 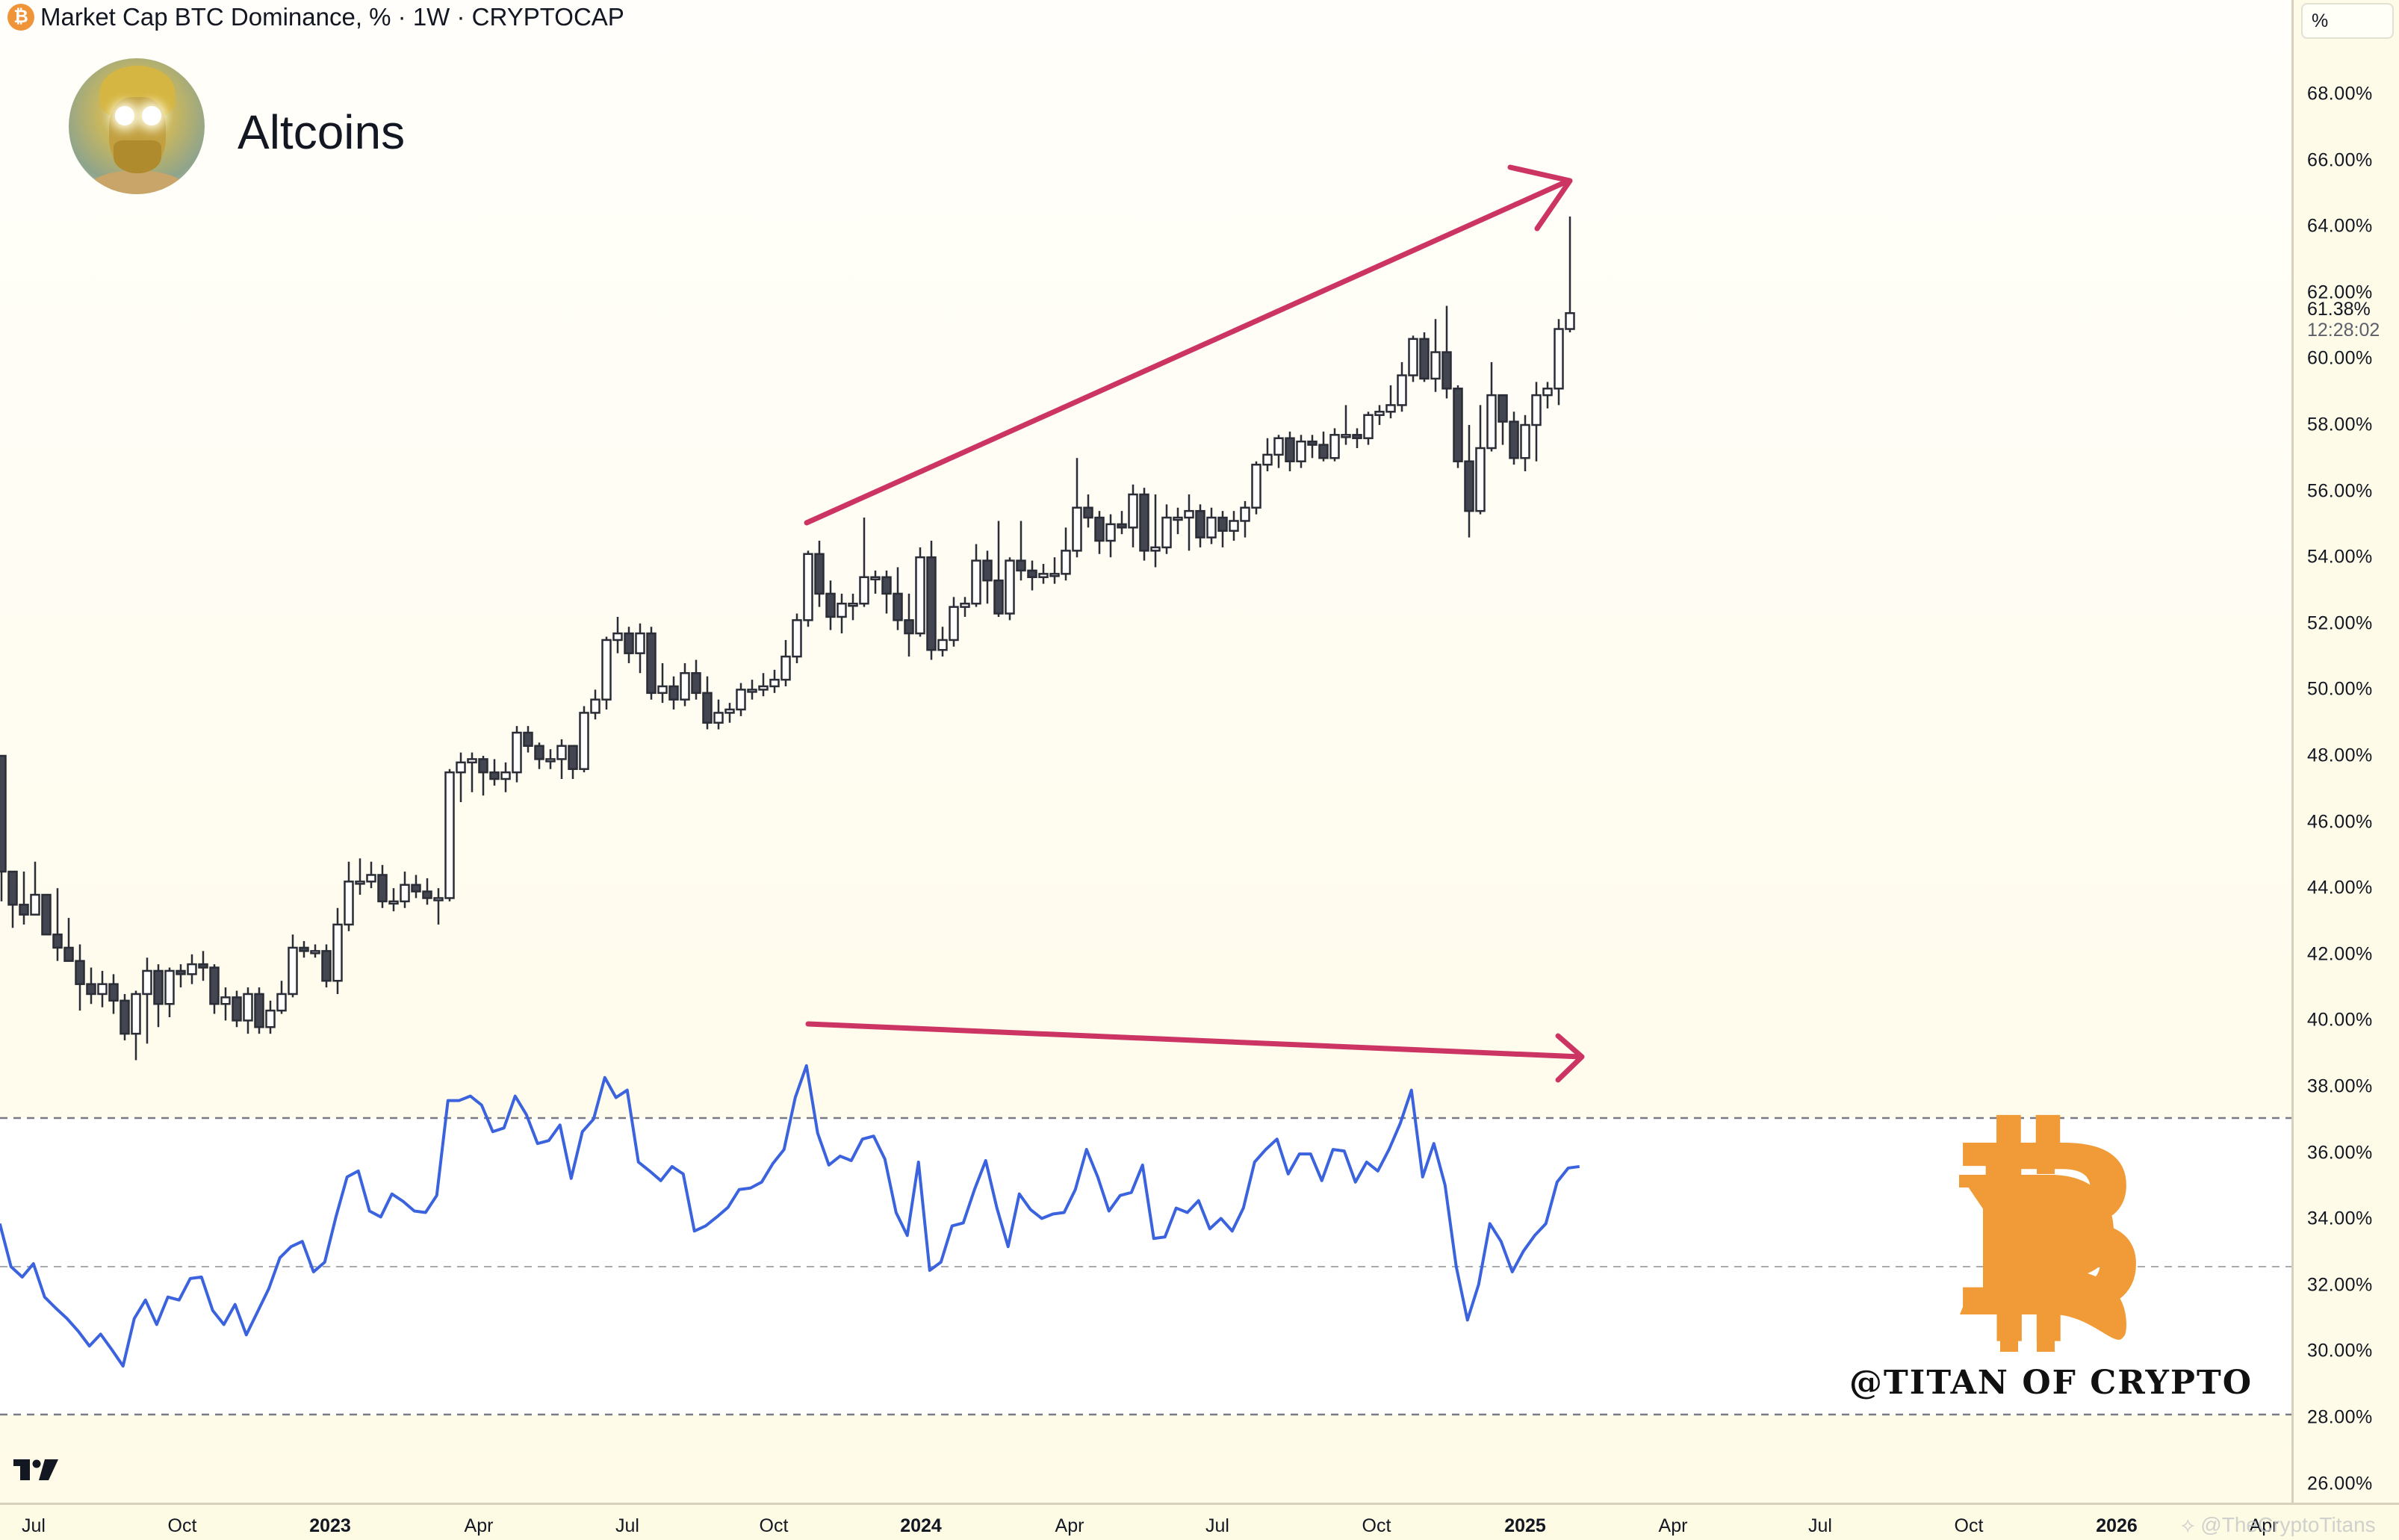 What do you see at coordinates (1195, 1052) in the screenshot?
I see `rsi-divergence-arrow` at bounding box center [1195, 1052].